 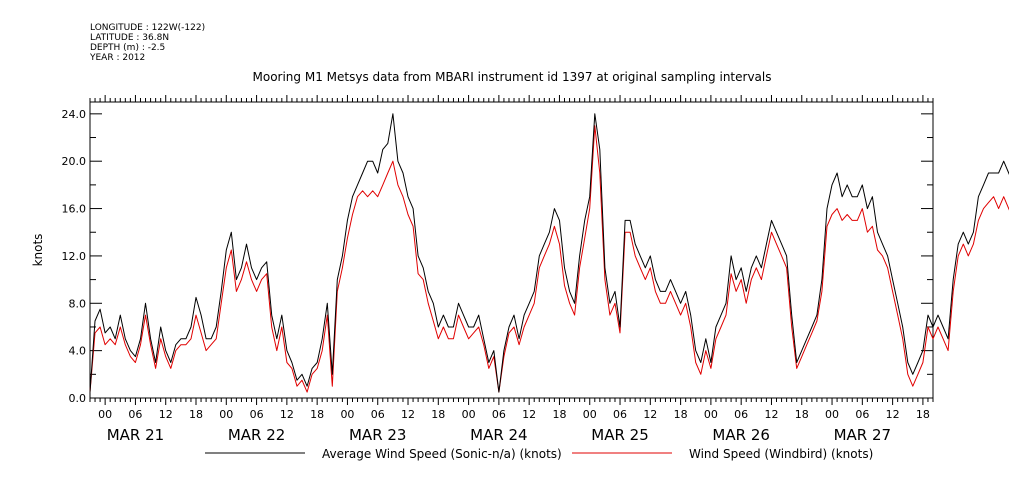 What do you see at coordinates (256, 435) in the screenshot?
I see `x-day-label: MAR 22` at bounding box center [256, 435].